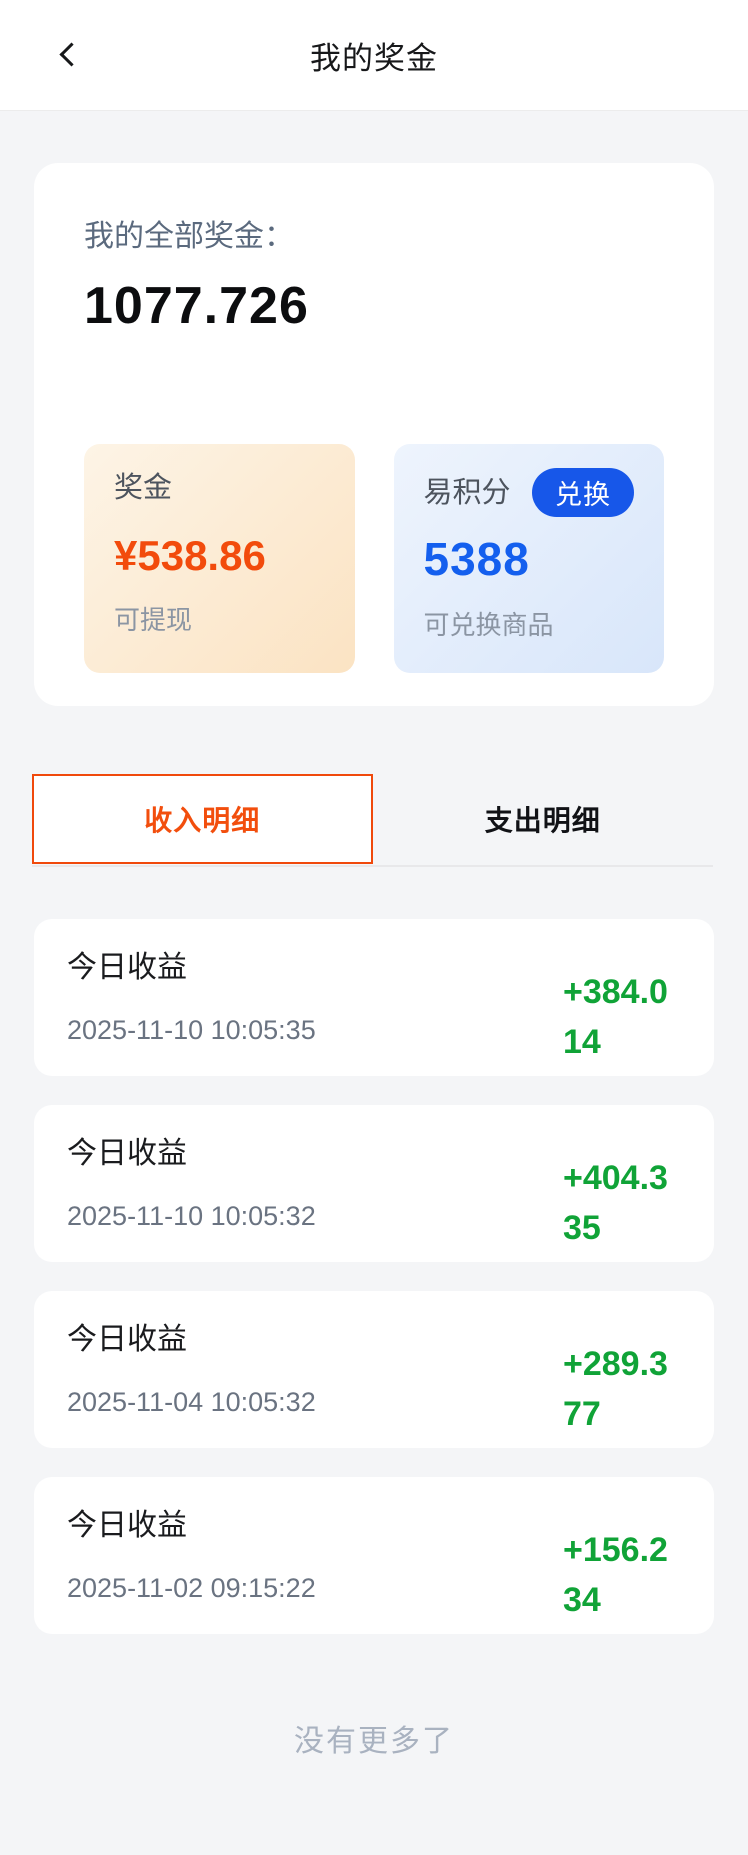  I want to click on record-card: 今日收益 2025-11-04 10:05:32 +289.377, so click(374, 1369).